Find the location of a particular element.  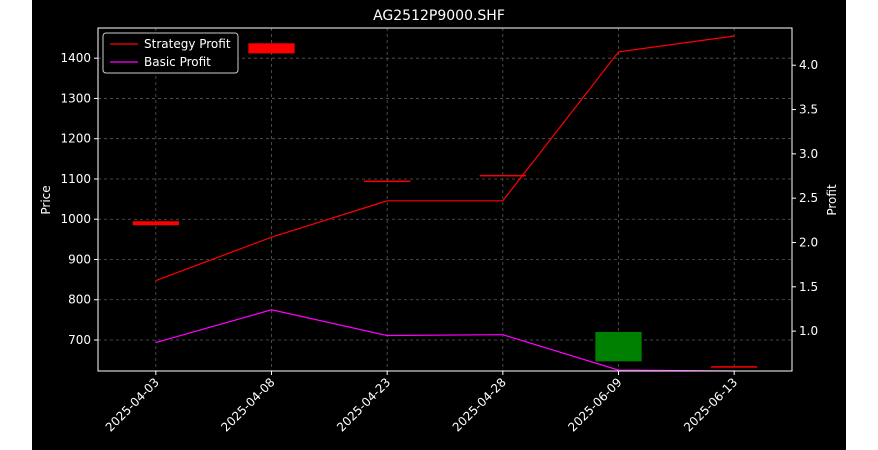

right-tick-label: 2.0 is located at coordinates (808, 242).